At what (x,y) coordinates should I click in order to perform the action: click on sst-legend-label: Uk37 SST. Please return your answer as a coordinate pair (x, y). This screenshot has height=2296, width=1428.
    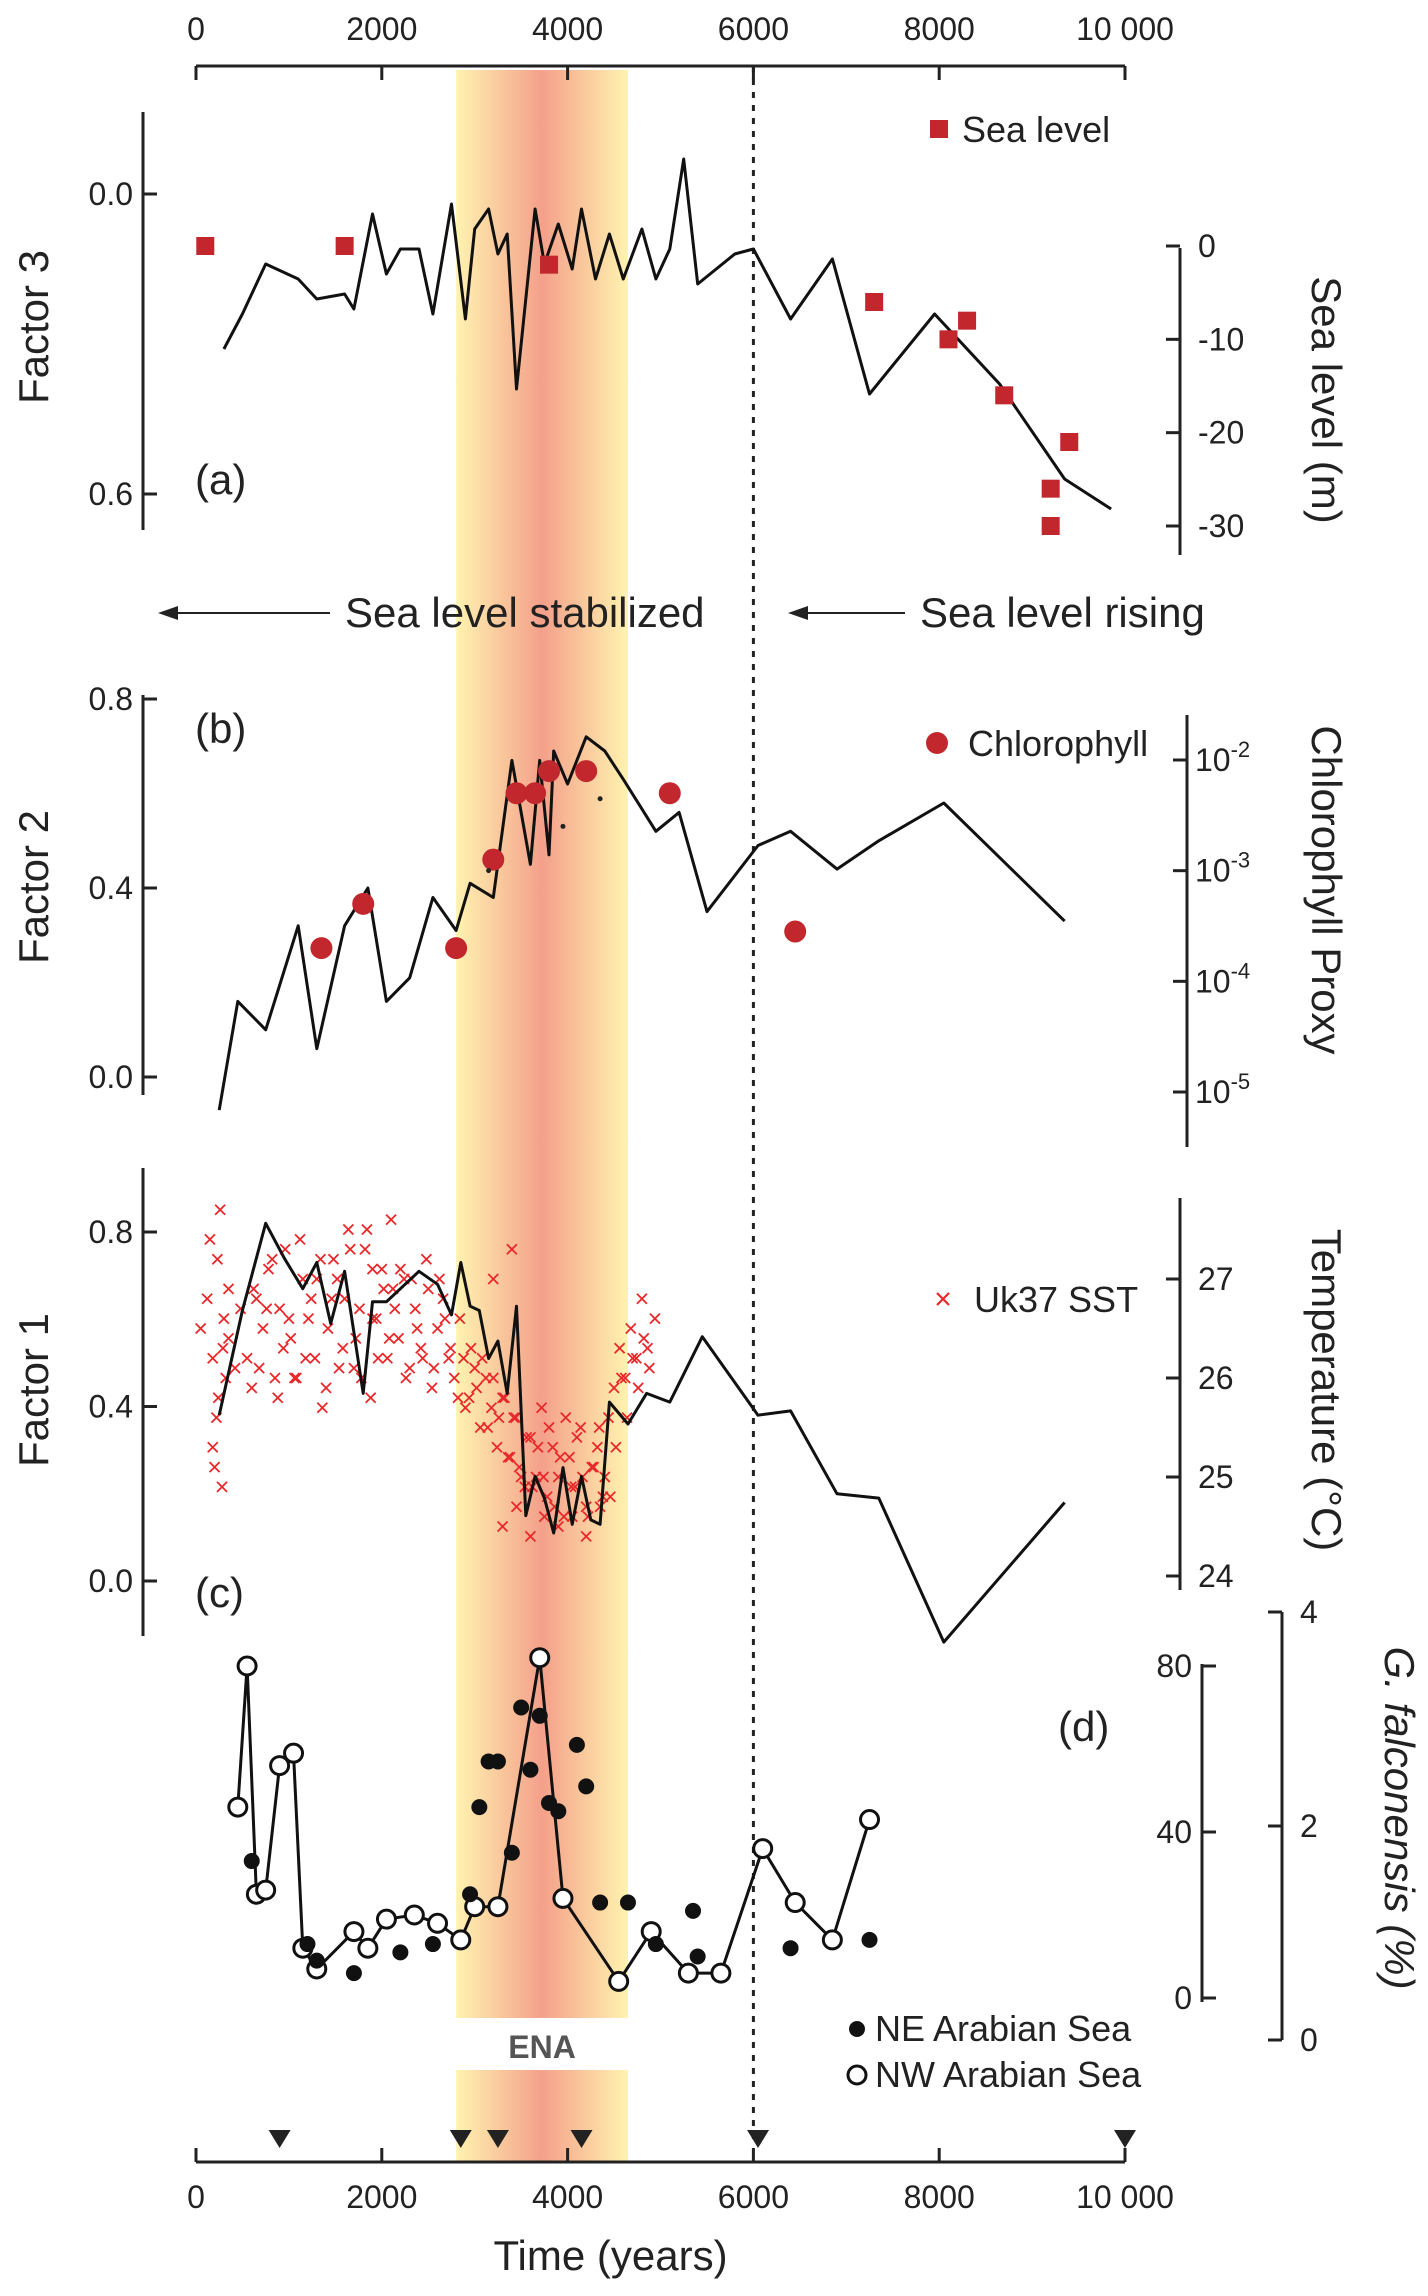
    Looking at the image, I should click on (1056, 1299).